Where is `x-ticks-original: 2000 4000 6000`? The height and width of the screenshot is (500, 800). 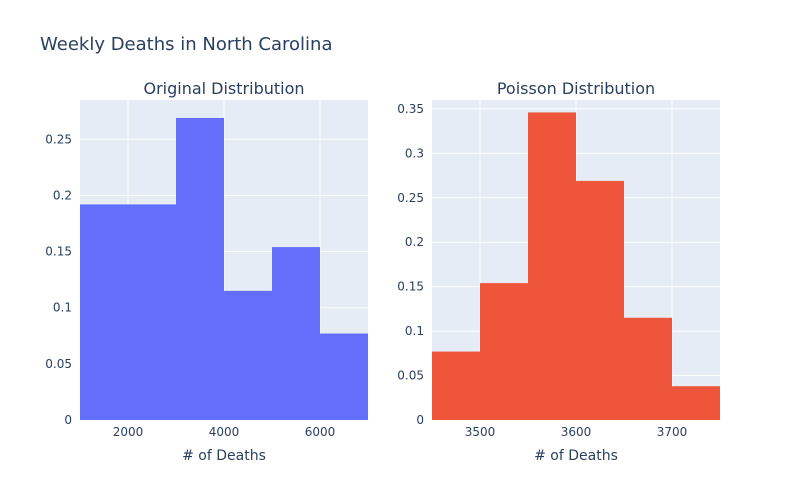
x-ticks-original: 2000 4000 6000 is located at coordinates (224, 432).